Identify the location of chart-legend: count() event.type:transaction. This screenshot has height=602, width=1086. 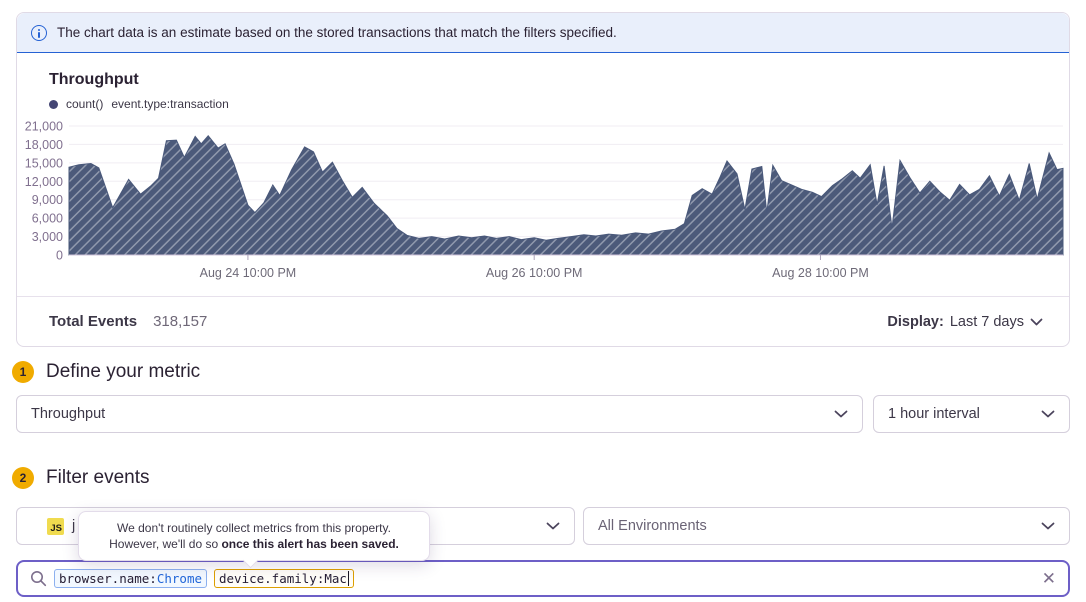
(139, 104).